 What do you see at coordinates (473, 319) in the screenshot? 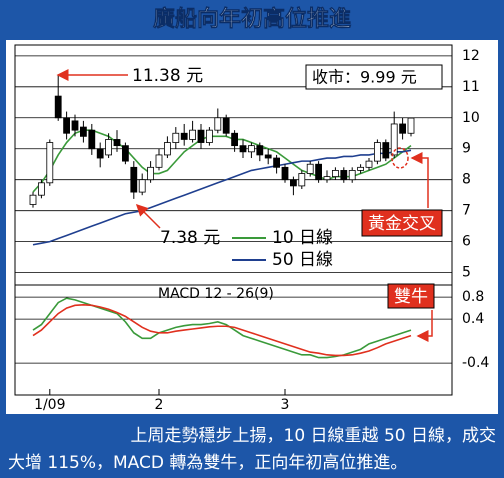
I see `y-tick-label: 0.4` at bounding box center [473, 319].